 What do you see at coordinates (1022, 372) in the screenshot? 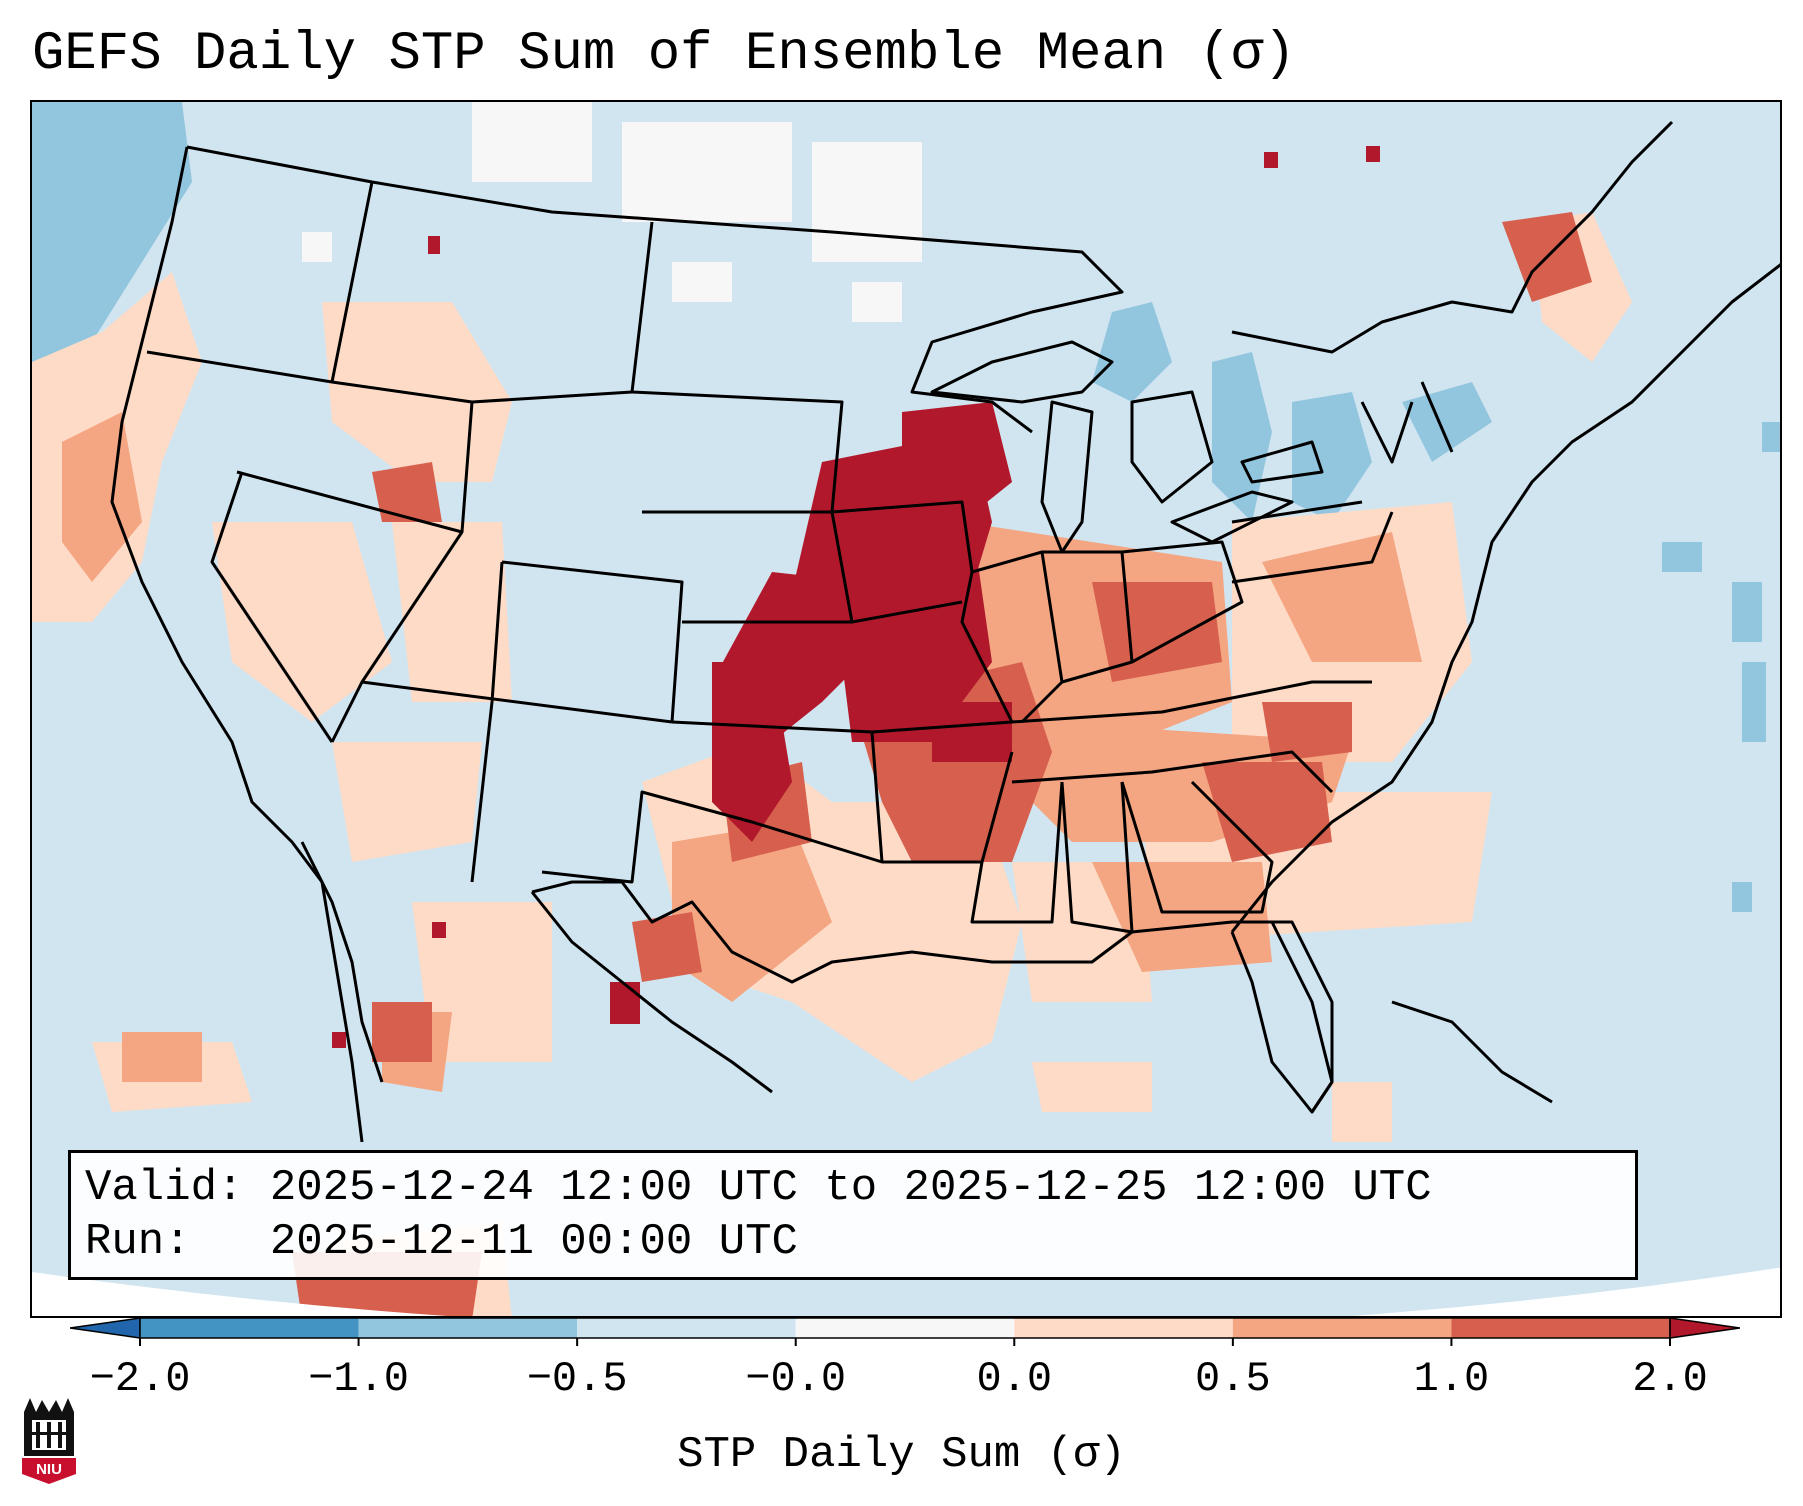
I see `lake-superior` at bounding box center [1022, 372].